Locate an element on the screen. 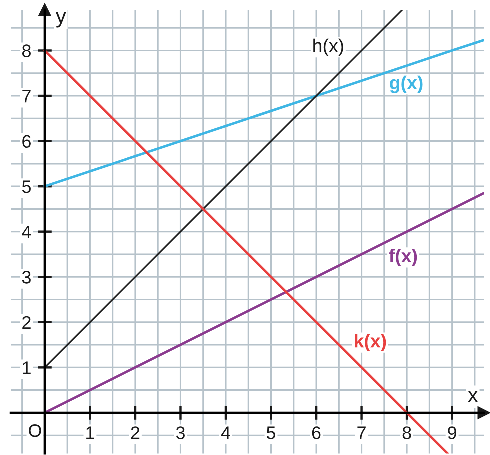 The height and width of the screenshot is (455, 490). x-tick-label: 3 is located at coordinates (180, 433).